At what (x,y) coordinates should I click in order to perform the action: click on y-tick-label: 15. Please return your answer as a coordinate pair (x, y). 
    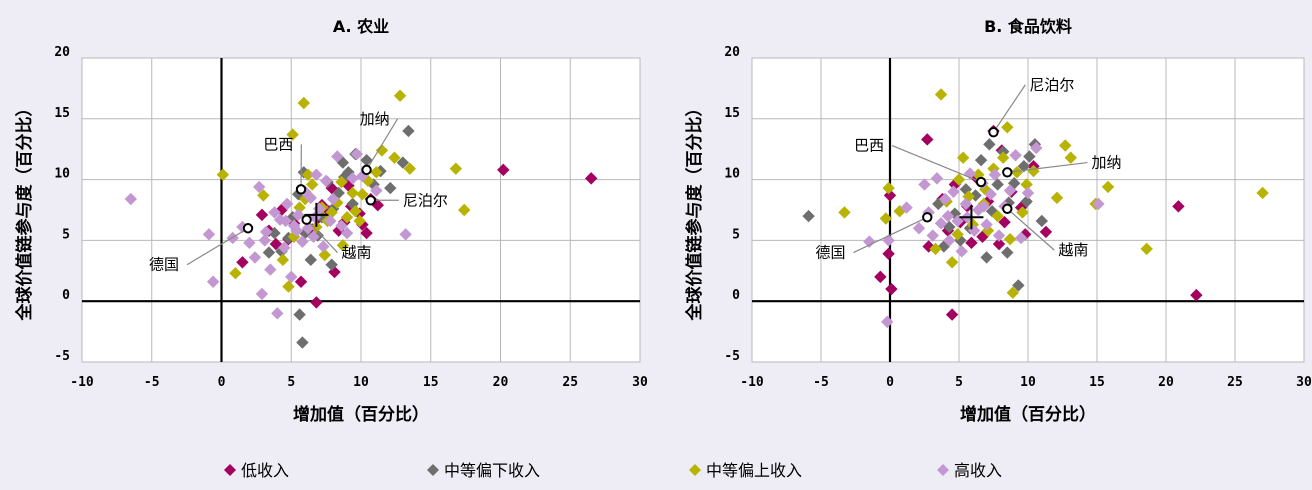
    Looking at the image, I should click on (732, 113).